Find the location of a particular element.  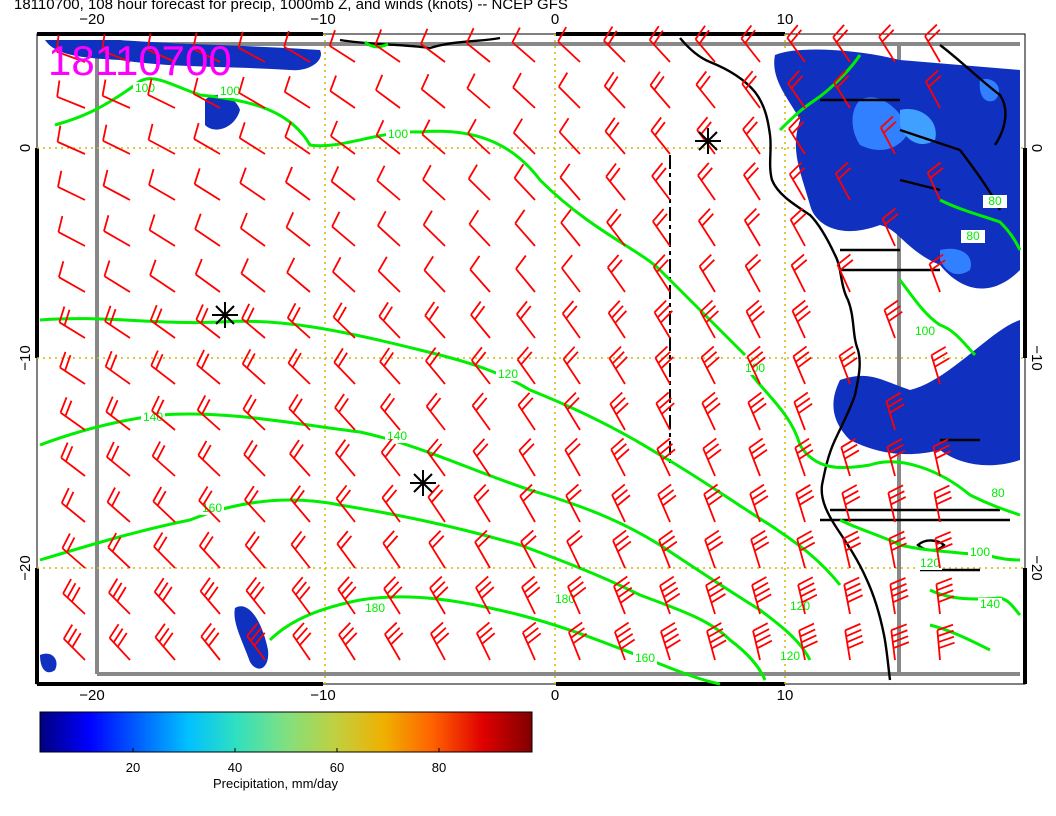

lon-bottom-tick-2: −10 is located at coordinates (322, 695).